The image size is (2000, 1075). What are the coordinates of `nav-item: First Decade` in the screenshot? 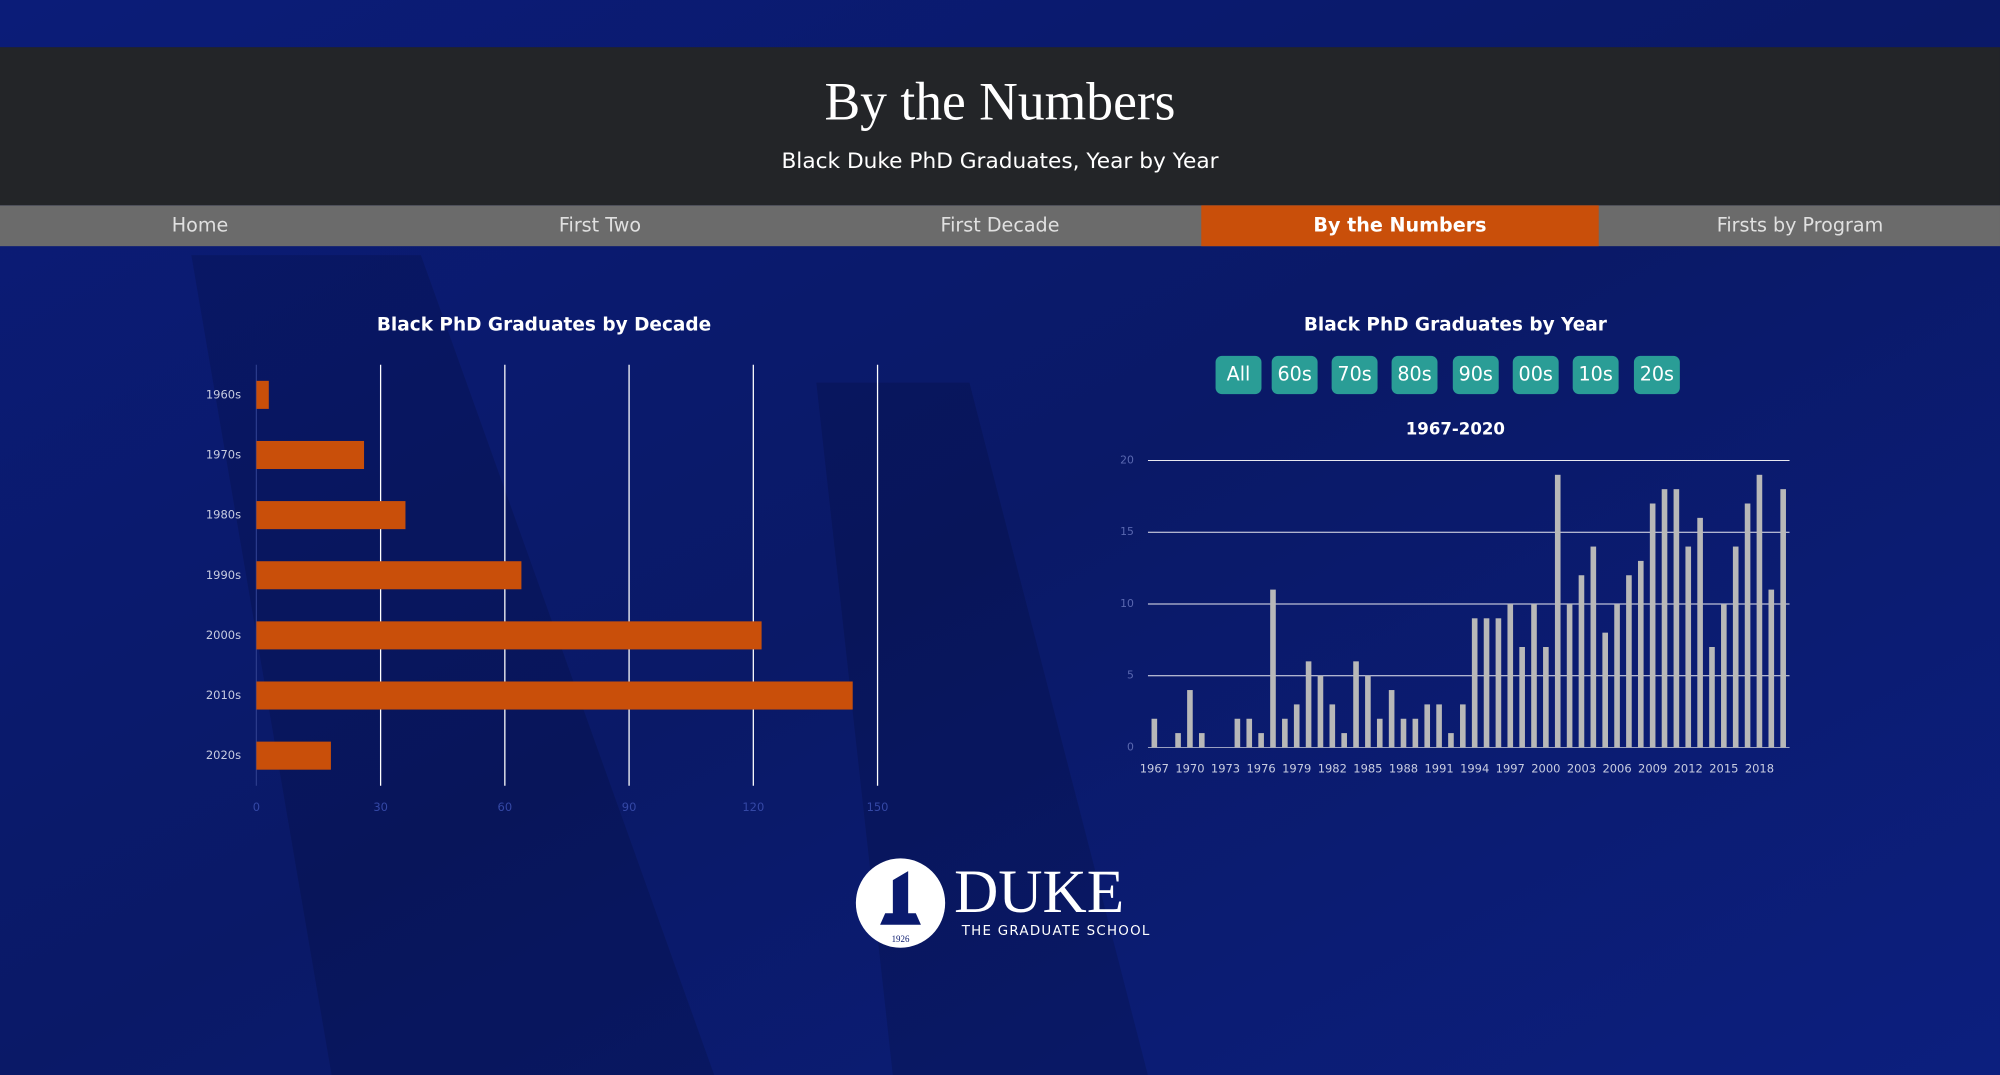 It's located at (1000, 224).